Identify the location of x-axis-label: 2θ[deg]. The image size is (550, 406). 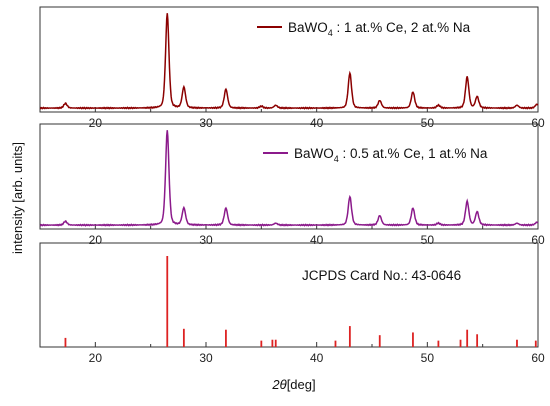
(293, 384).